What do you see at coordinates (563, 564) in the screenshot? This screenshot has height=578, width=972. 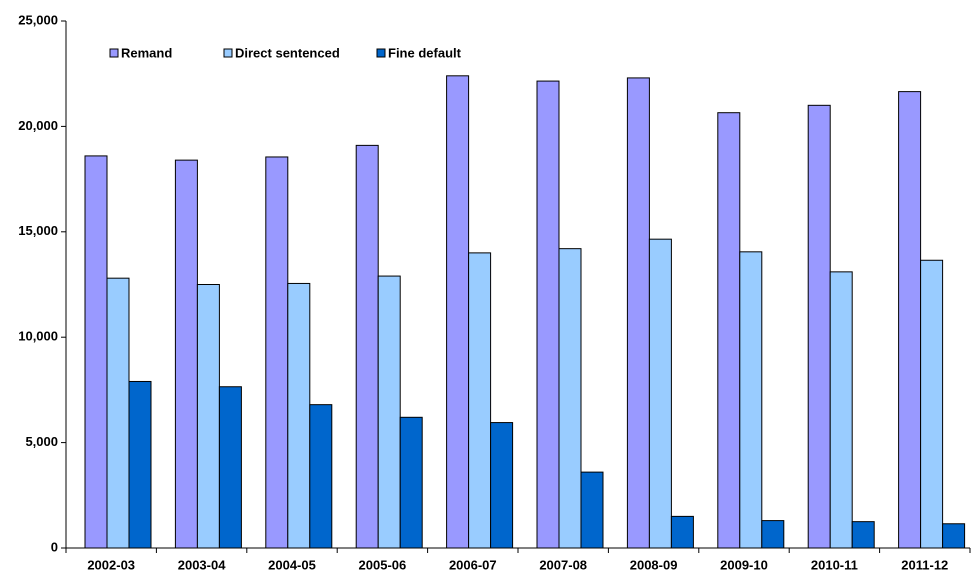 I see `x-tick-label: 2007-08` at bounding box center [563, 564].